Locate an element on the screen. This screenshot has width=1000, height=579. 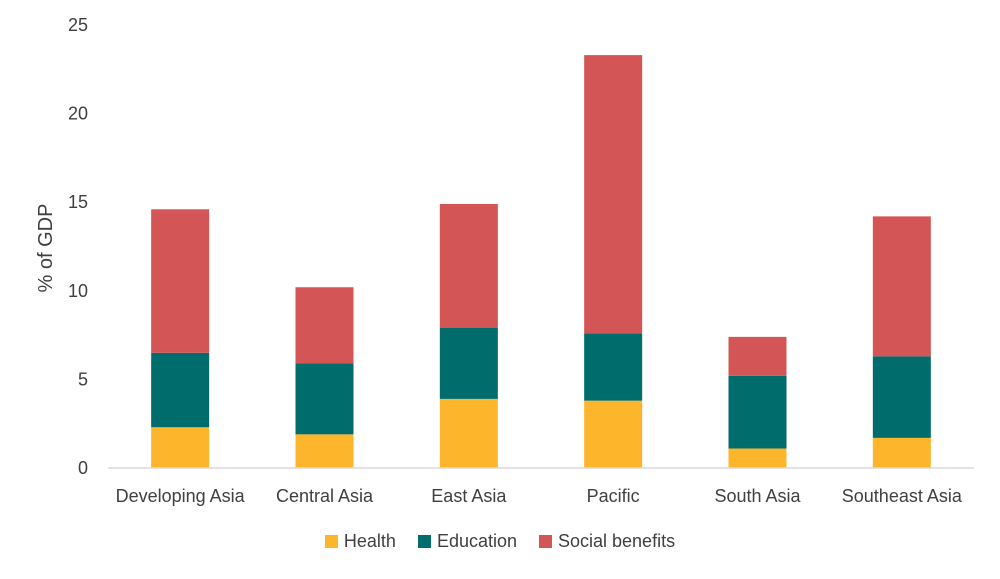
legend-item: Health is located at coordinates (360, 541).